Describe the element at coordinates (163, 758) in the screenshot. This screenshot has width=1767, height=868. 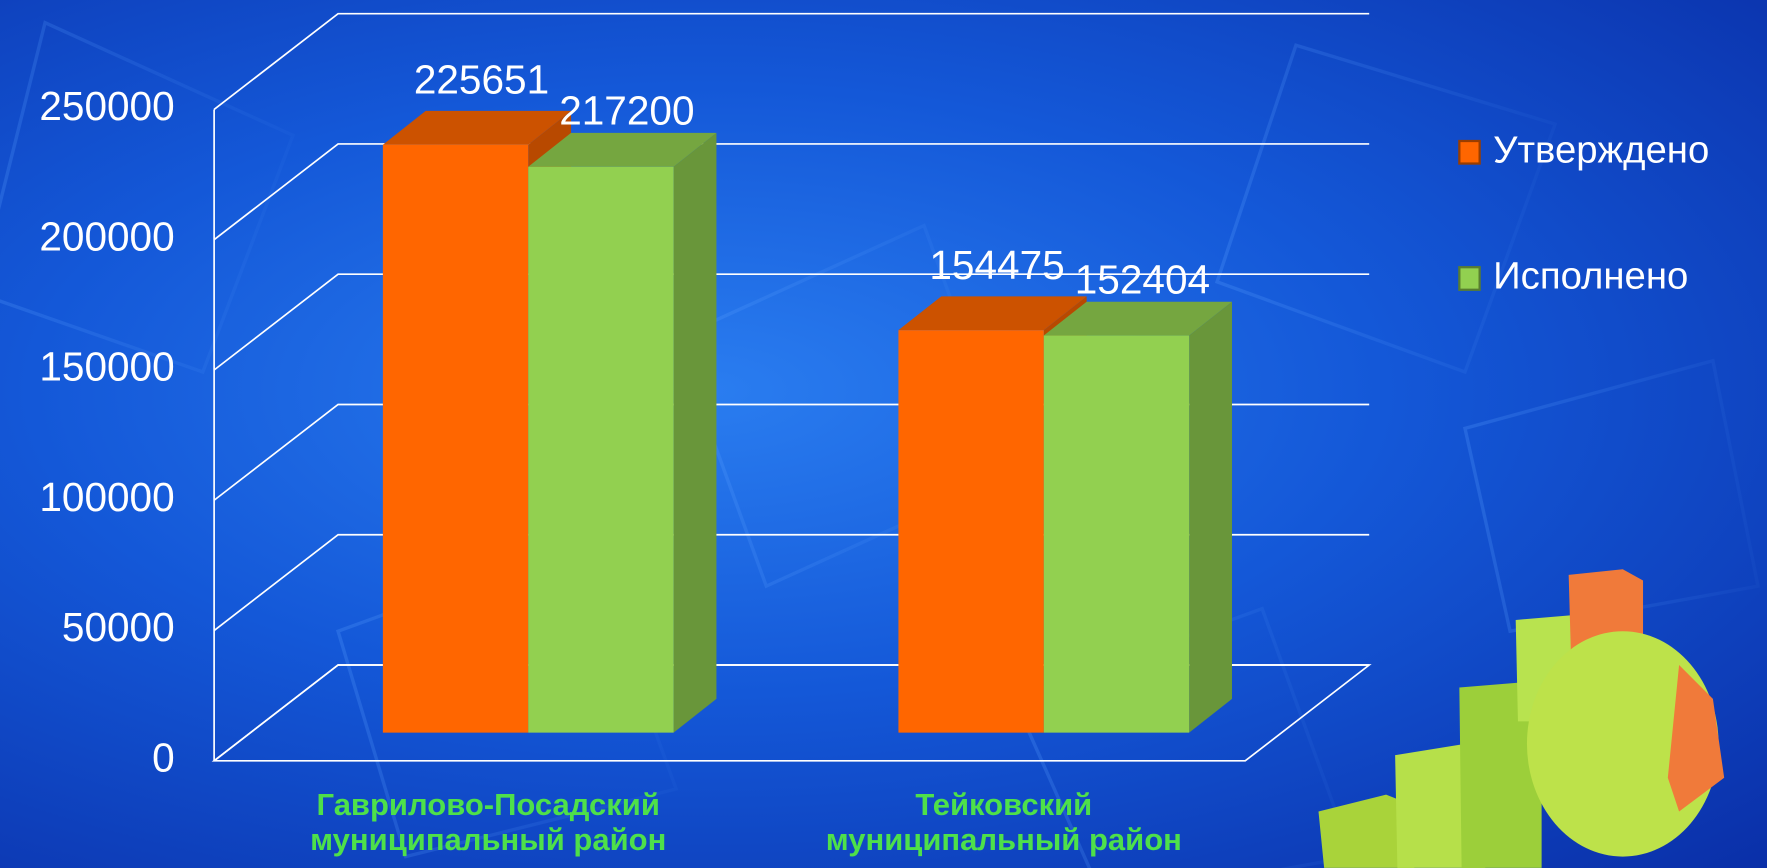
I see `y-tick-label: 0` at that location.